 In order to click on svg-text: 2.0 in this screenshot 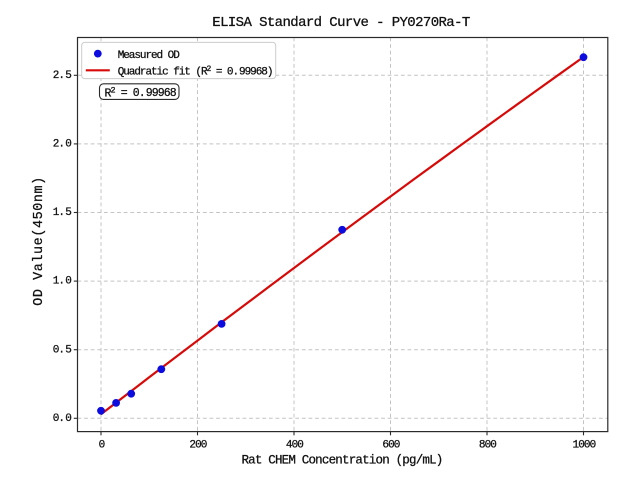, I will do `click(62, 145)`.